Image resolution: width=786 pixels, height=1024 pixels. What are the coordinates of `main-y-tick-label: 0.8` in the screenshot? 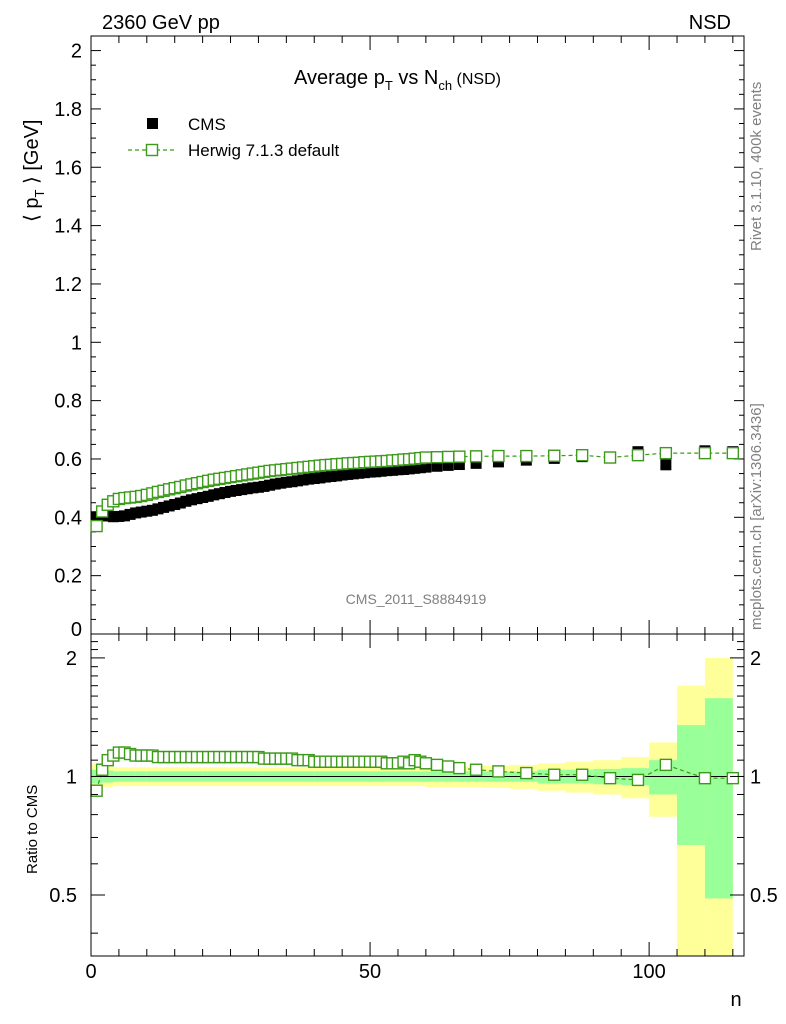 It's located at (68, 402).